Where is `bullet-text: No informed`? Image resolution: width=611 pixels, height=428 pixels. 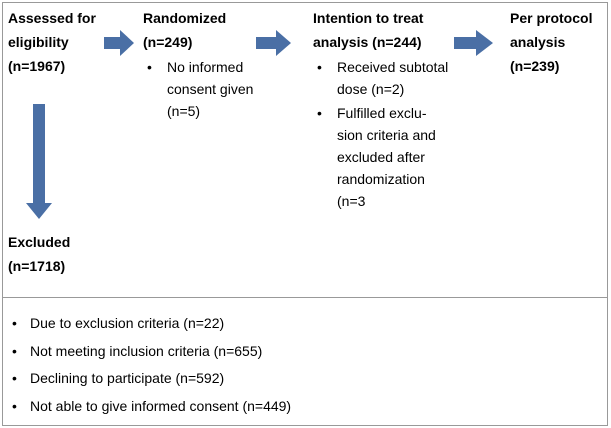 bullet-text: No informed is located at coordinates (205, 67).